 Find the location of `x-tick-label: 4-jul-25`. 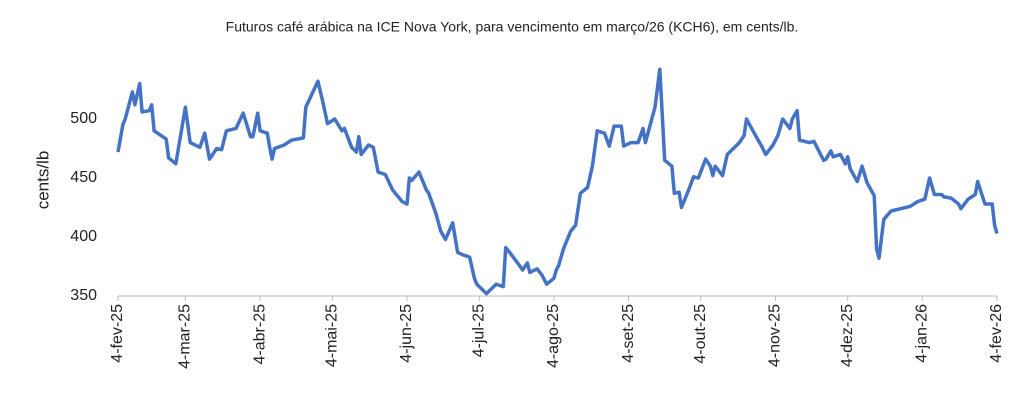

x-tick-label: 4-jul-25 is located at coordinates (478, 330).